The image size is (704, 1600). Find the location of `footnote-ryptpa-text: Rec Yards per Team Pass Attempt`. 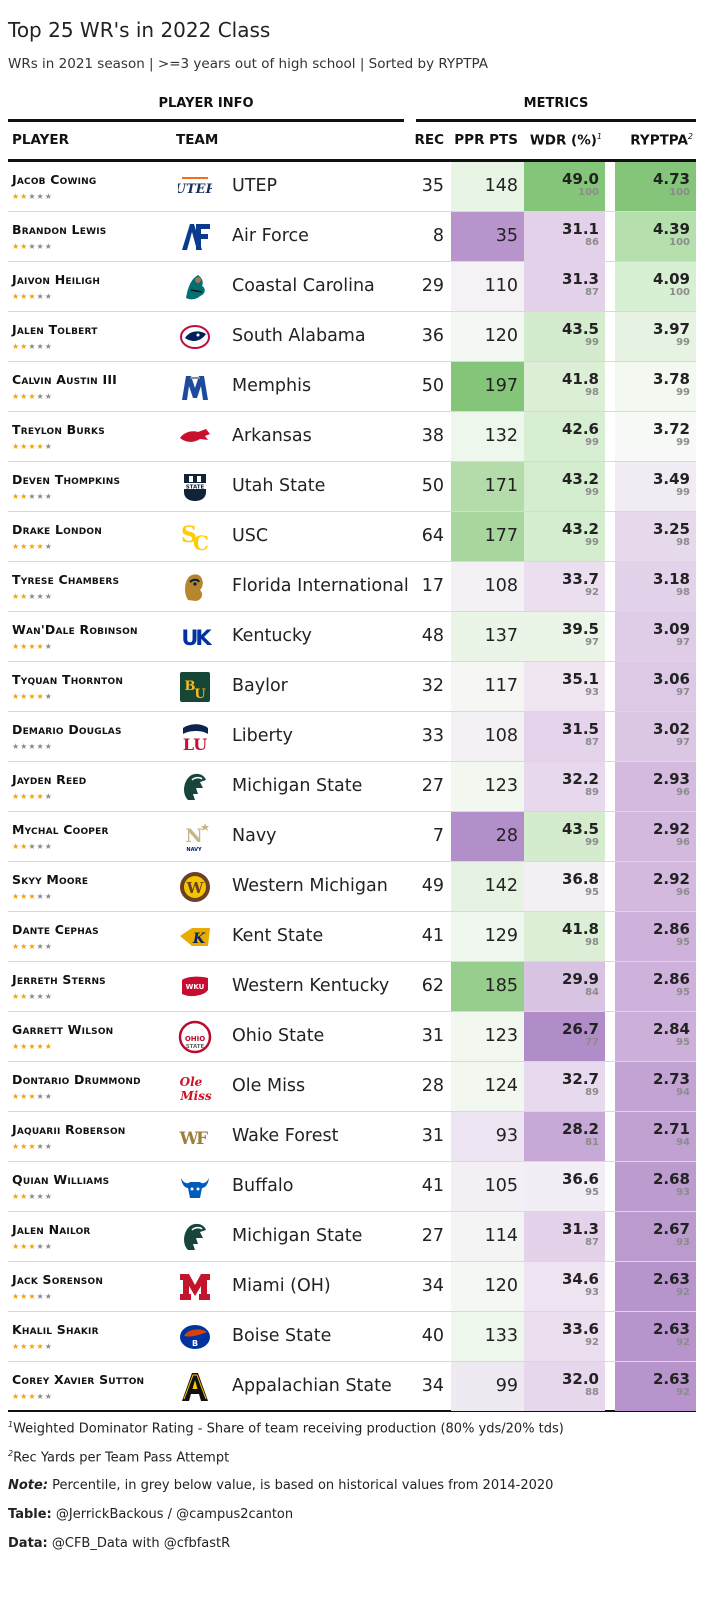

footnote-ryptpa-text: Rec Yards per Team Pass Attempt is located at coordinates (121, 1458).